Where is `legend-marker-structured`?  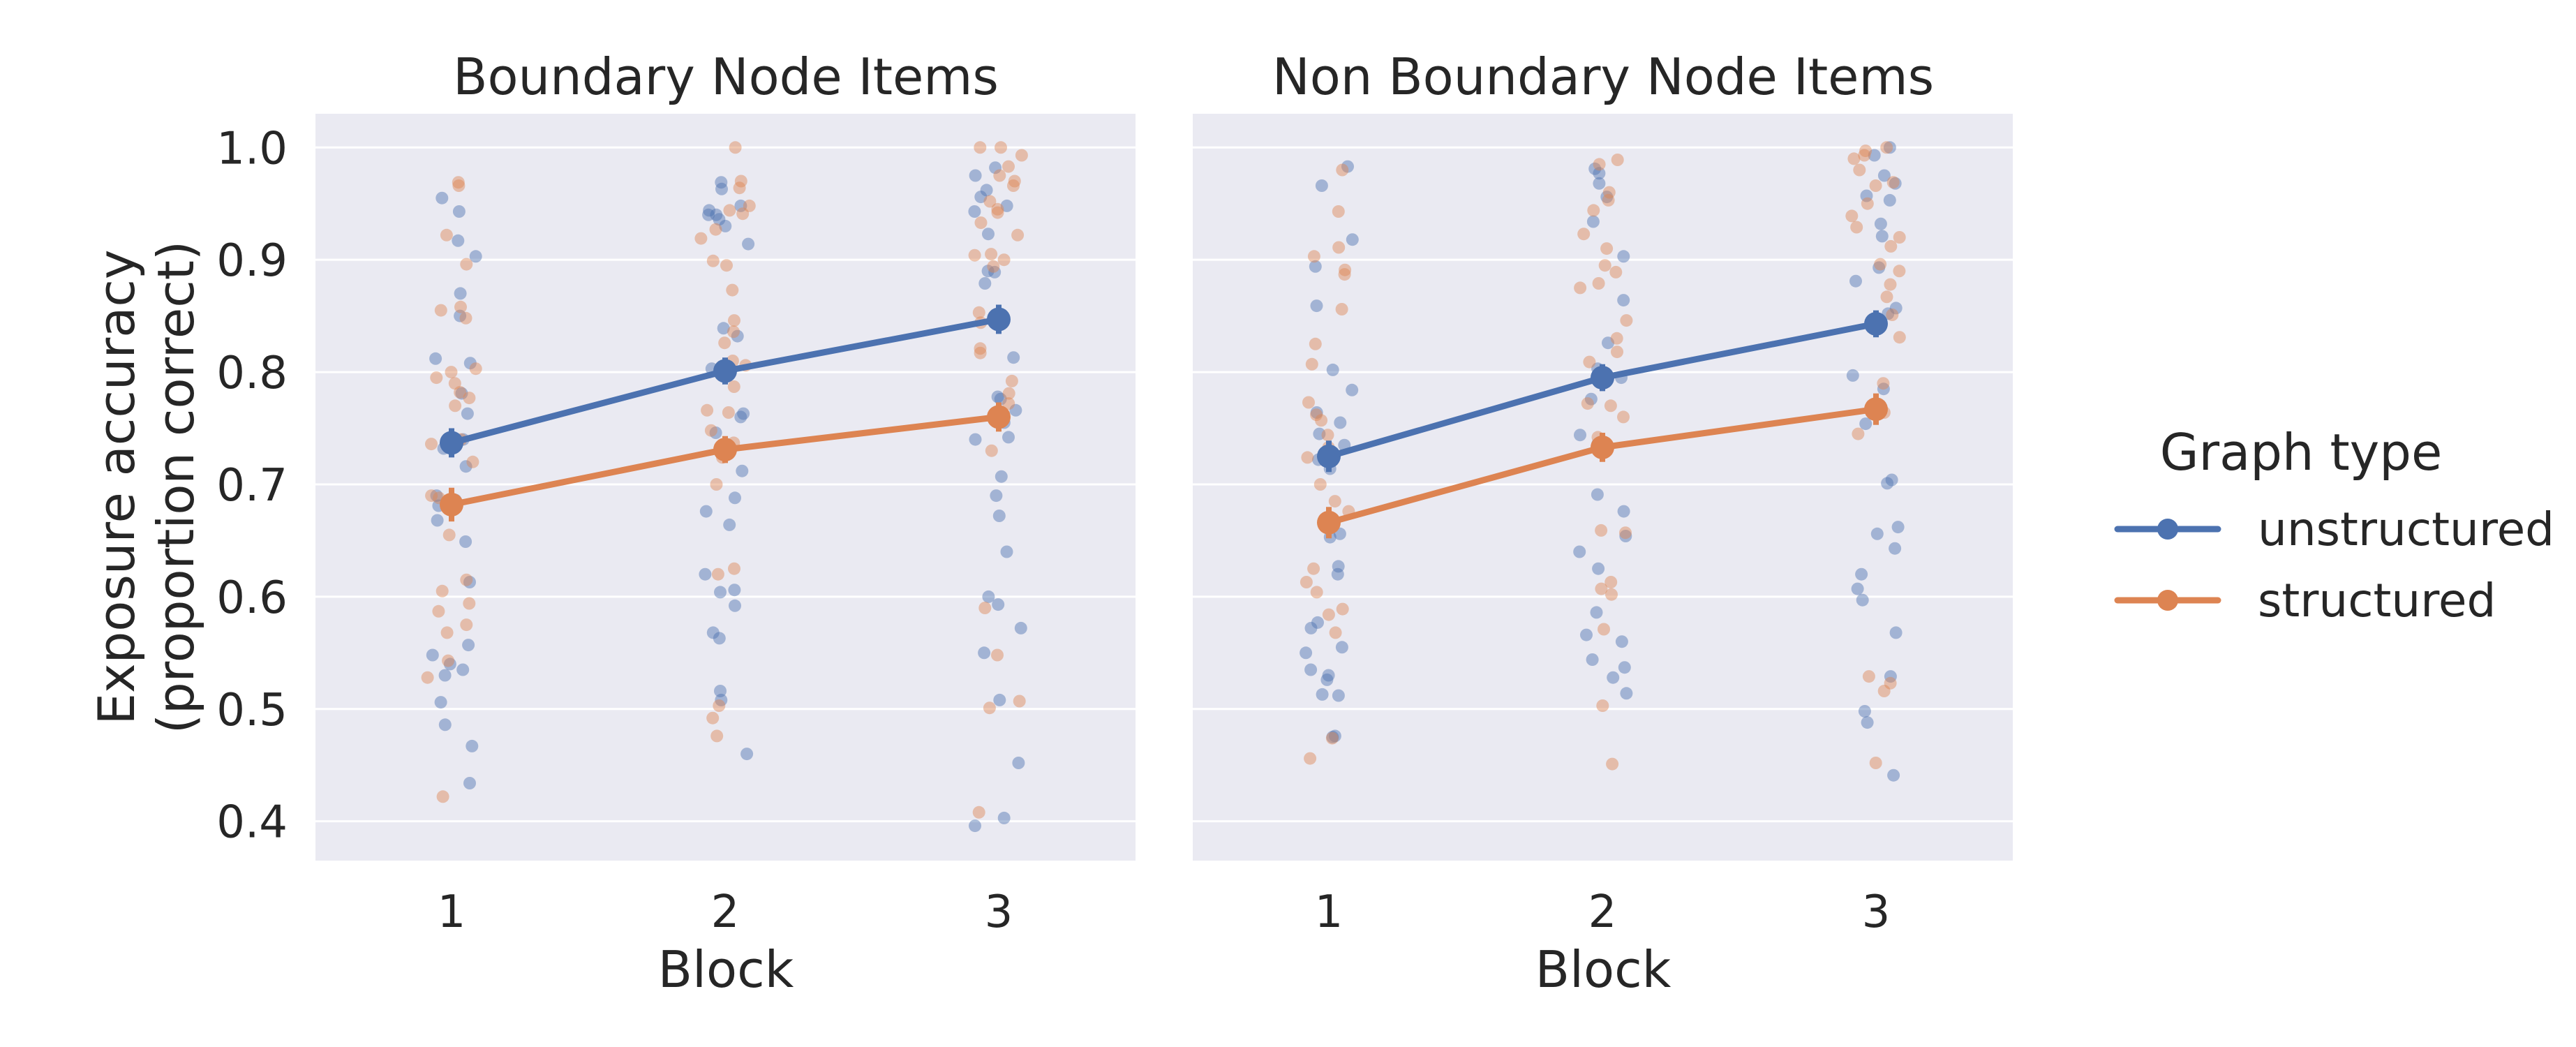 legend-marker-structured is located at coordinates (2168, 600).